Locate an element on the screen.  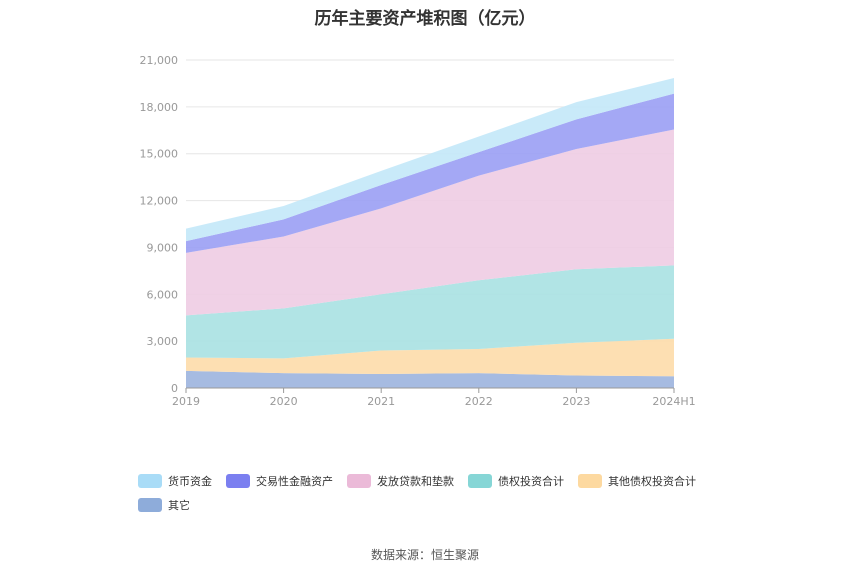
y-tick-label: 21,000 is located at coordinates (159, 60).